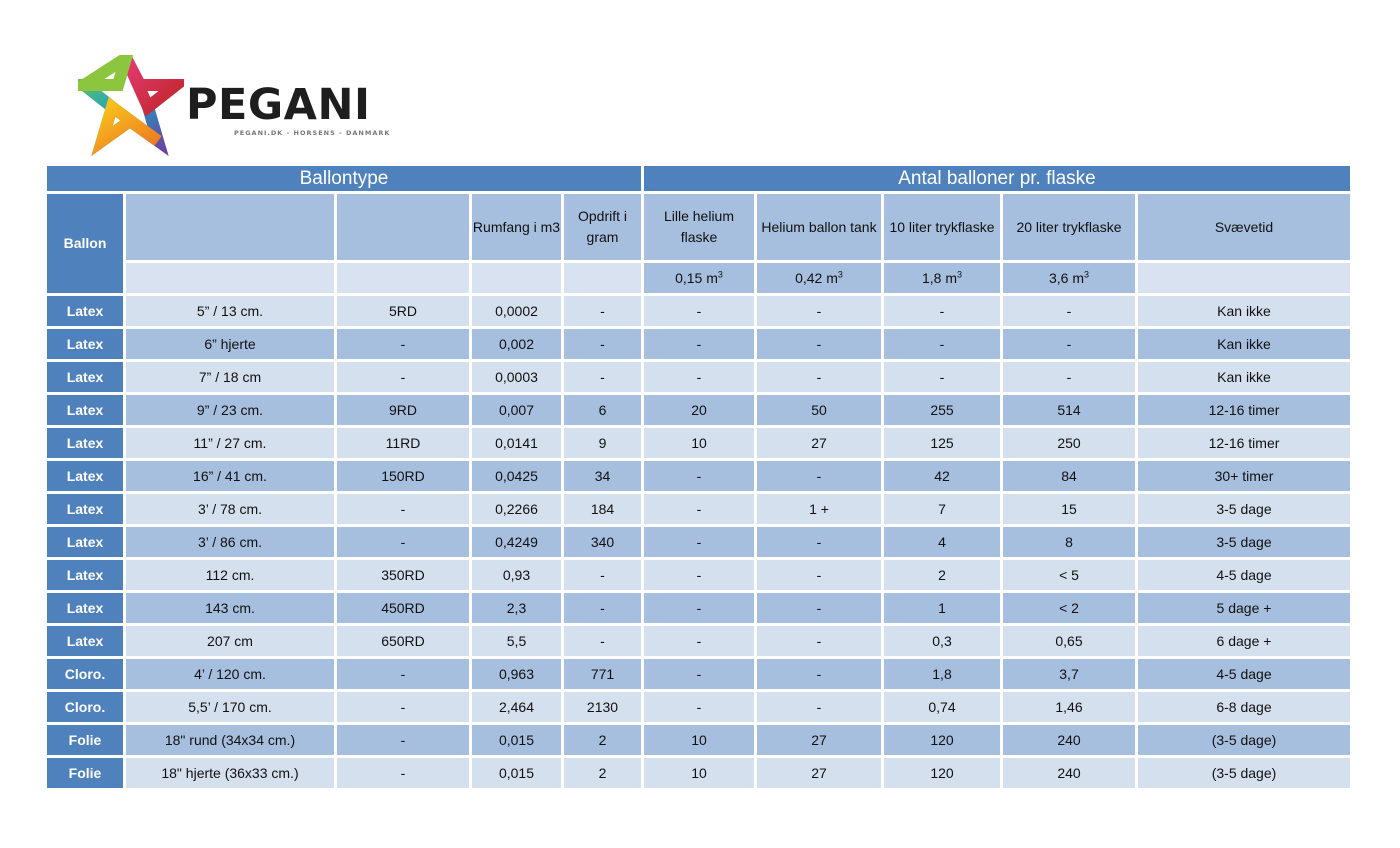 Image resolution: width=1400 pixels, height=848 pixels. Describe the element at coordinates (997, 178) in the screenshot. I see `group-header-antal: Antal balloner pr. flaske` at that location.